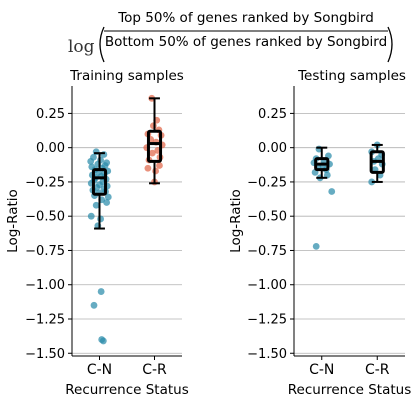 The image size is (417, 403). I want to click on chart-title: Training samples, so click(126, 76).